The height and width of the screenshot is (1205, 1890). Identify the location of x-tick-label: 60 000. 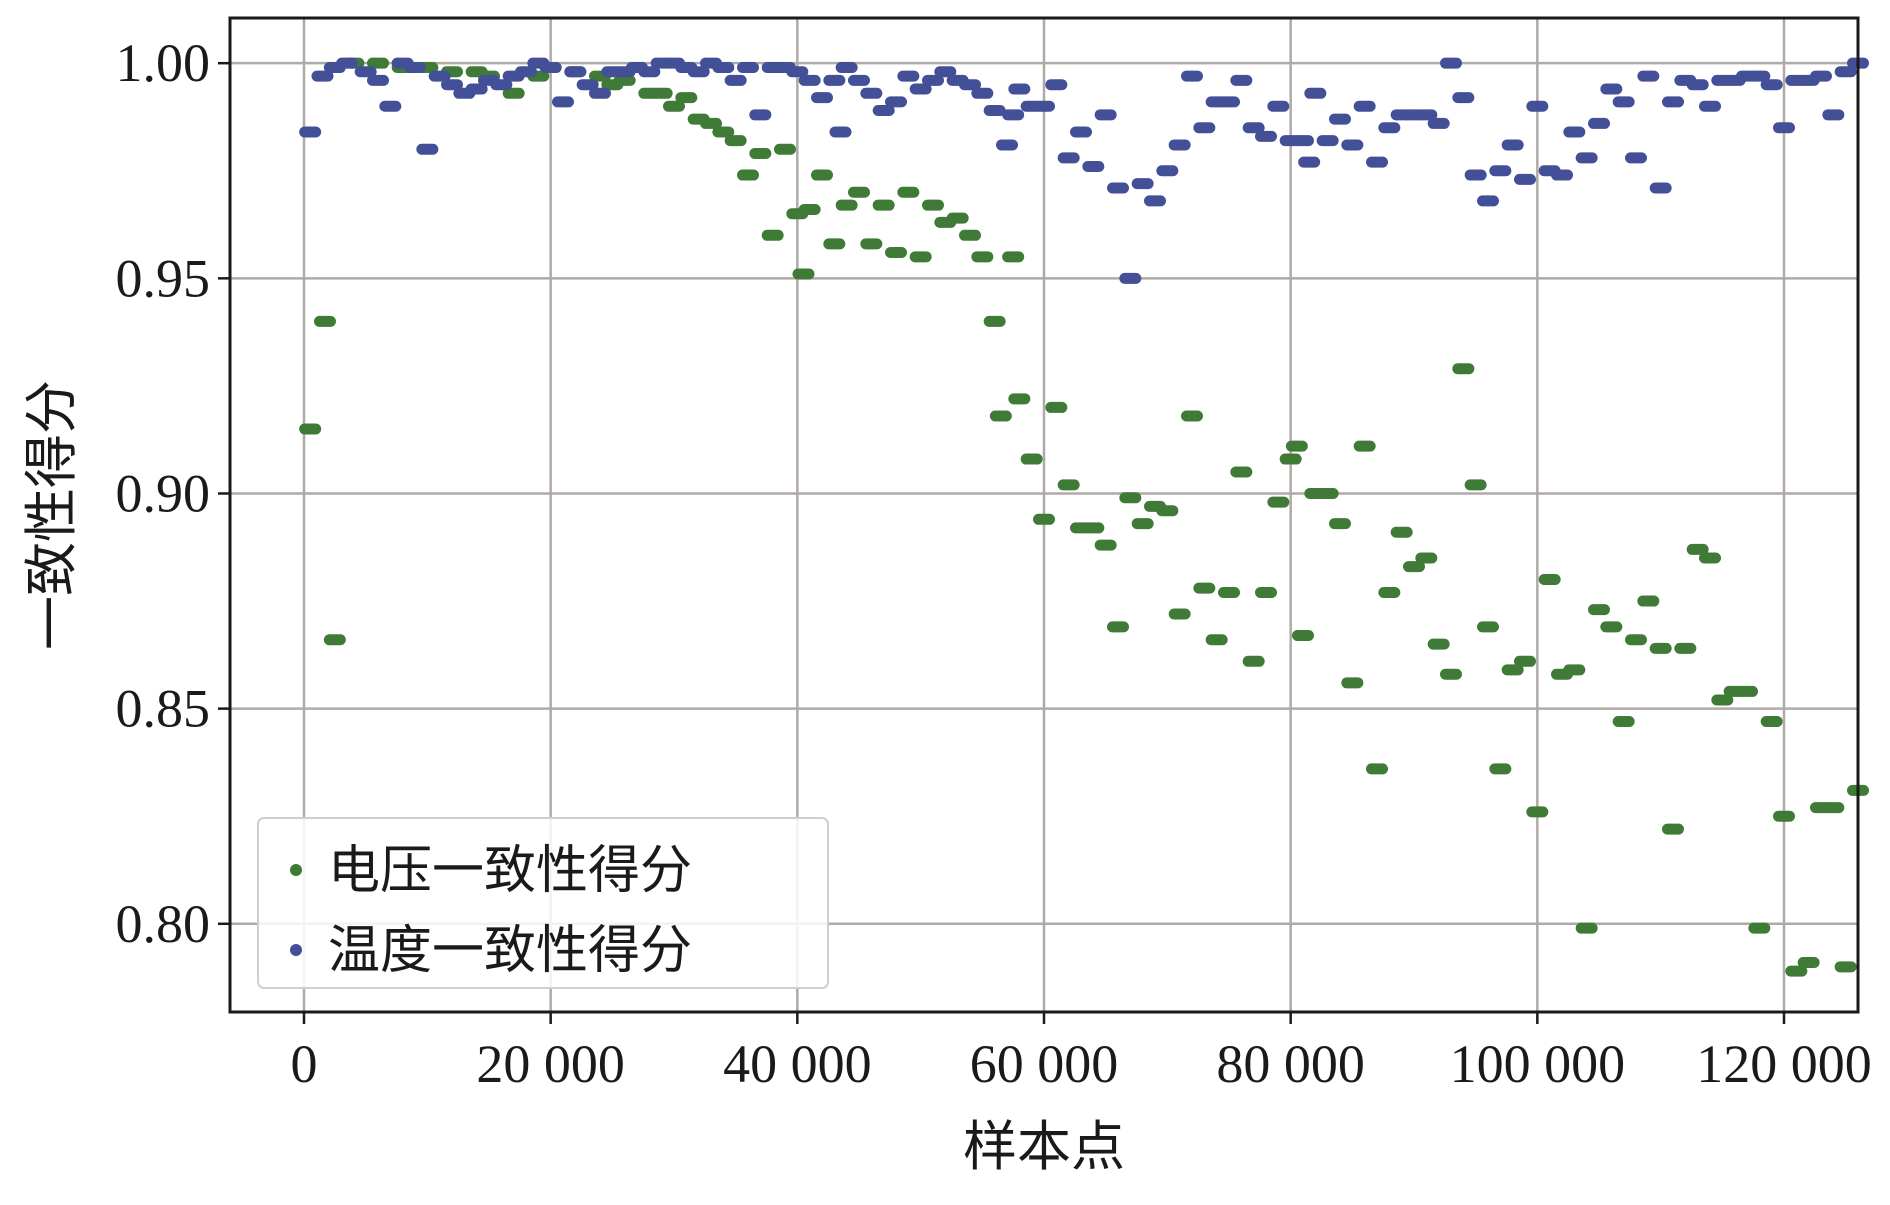
(1044, 1064).